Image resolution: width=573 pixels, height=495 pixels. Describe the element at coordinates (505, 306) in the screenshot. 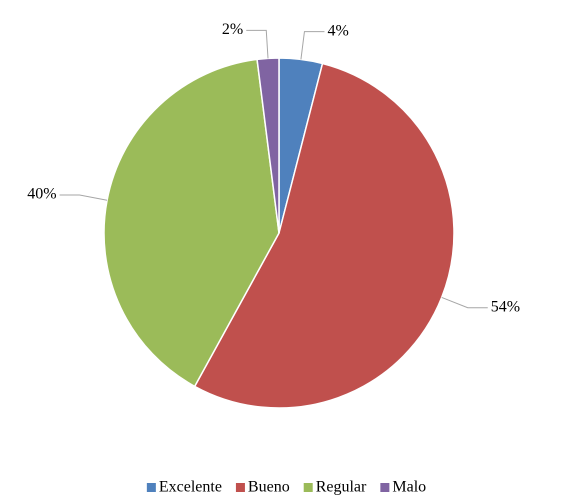

I see `data-label: 54%` at that location.